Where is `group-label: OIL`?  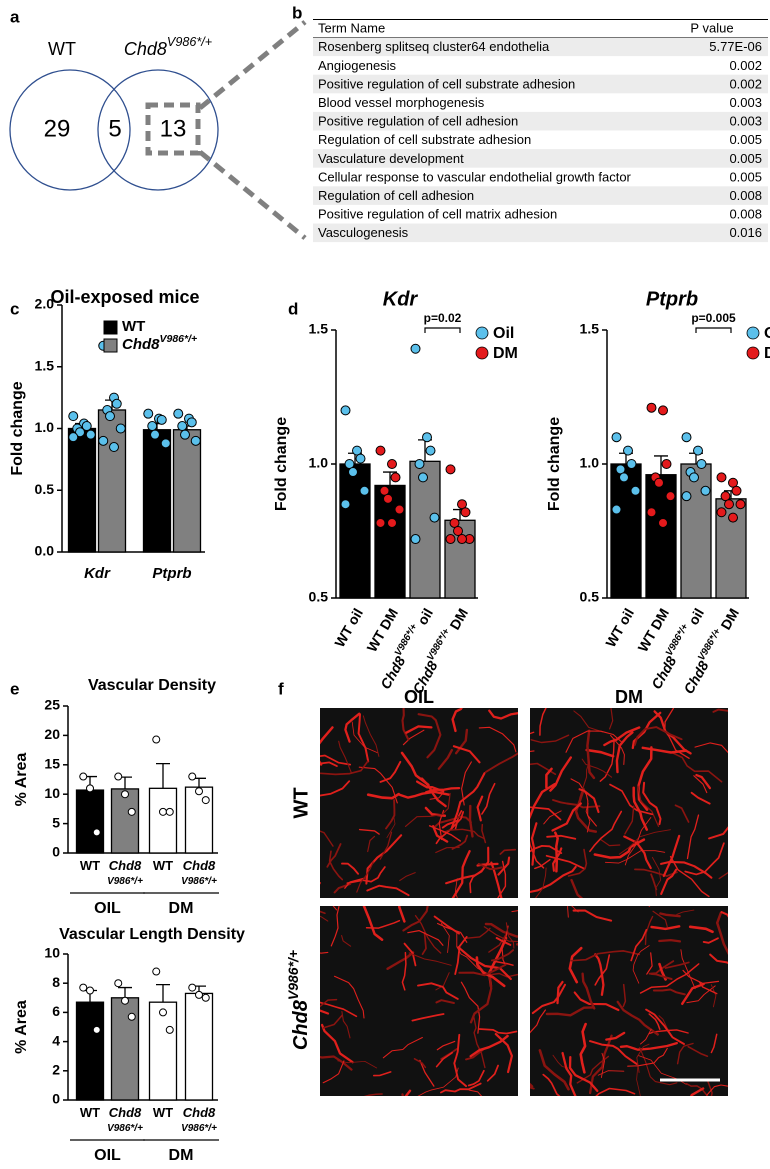
group-label: OIL is located at coordinates (107, 1155).